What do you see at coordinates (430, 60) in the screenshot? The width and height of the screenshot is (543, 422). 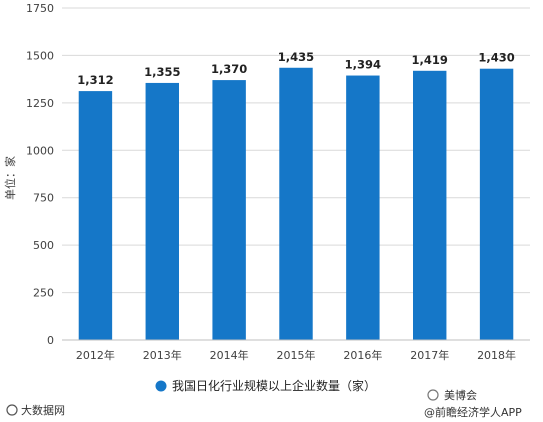 I see `data-label: 1,419` at bounding box center [430, 60].